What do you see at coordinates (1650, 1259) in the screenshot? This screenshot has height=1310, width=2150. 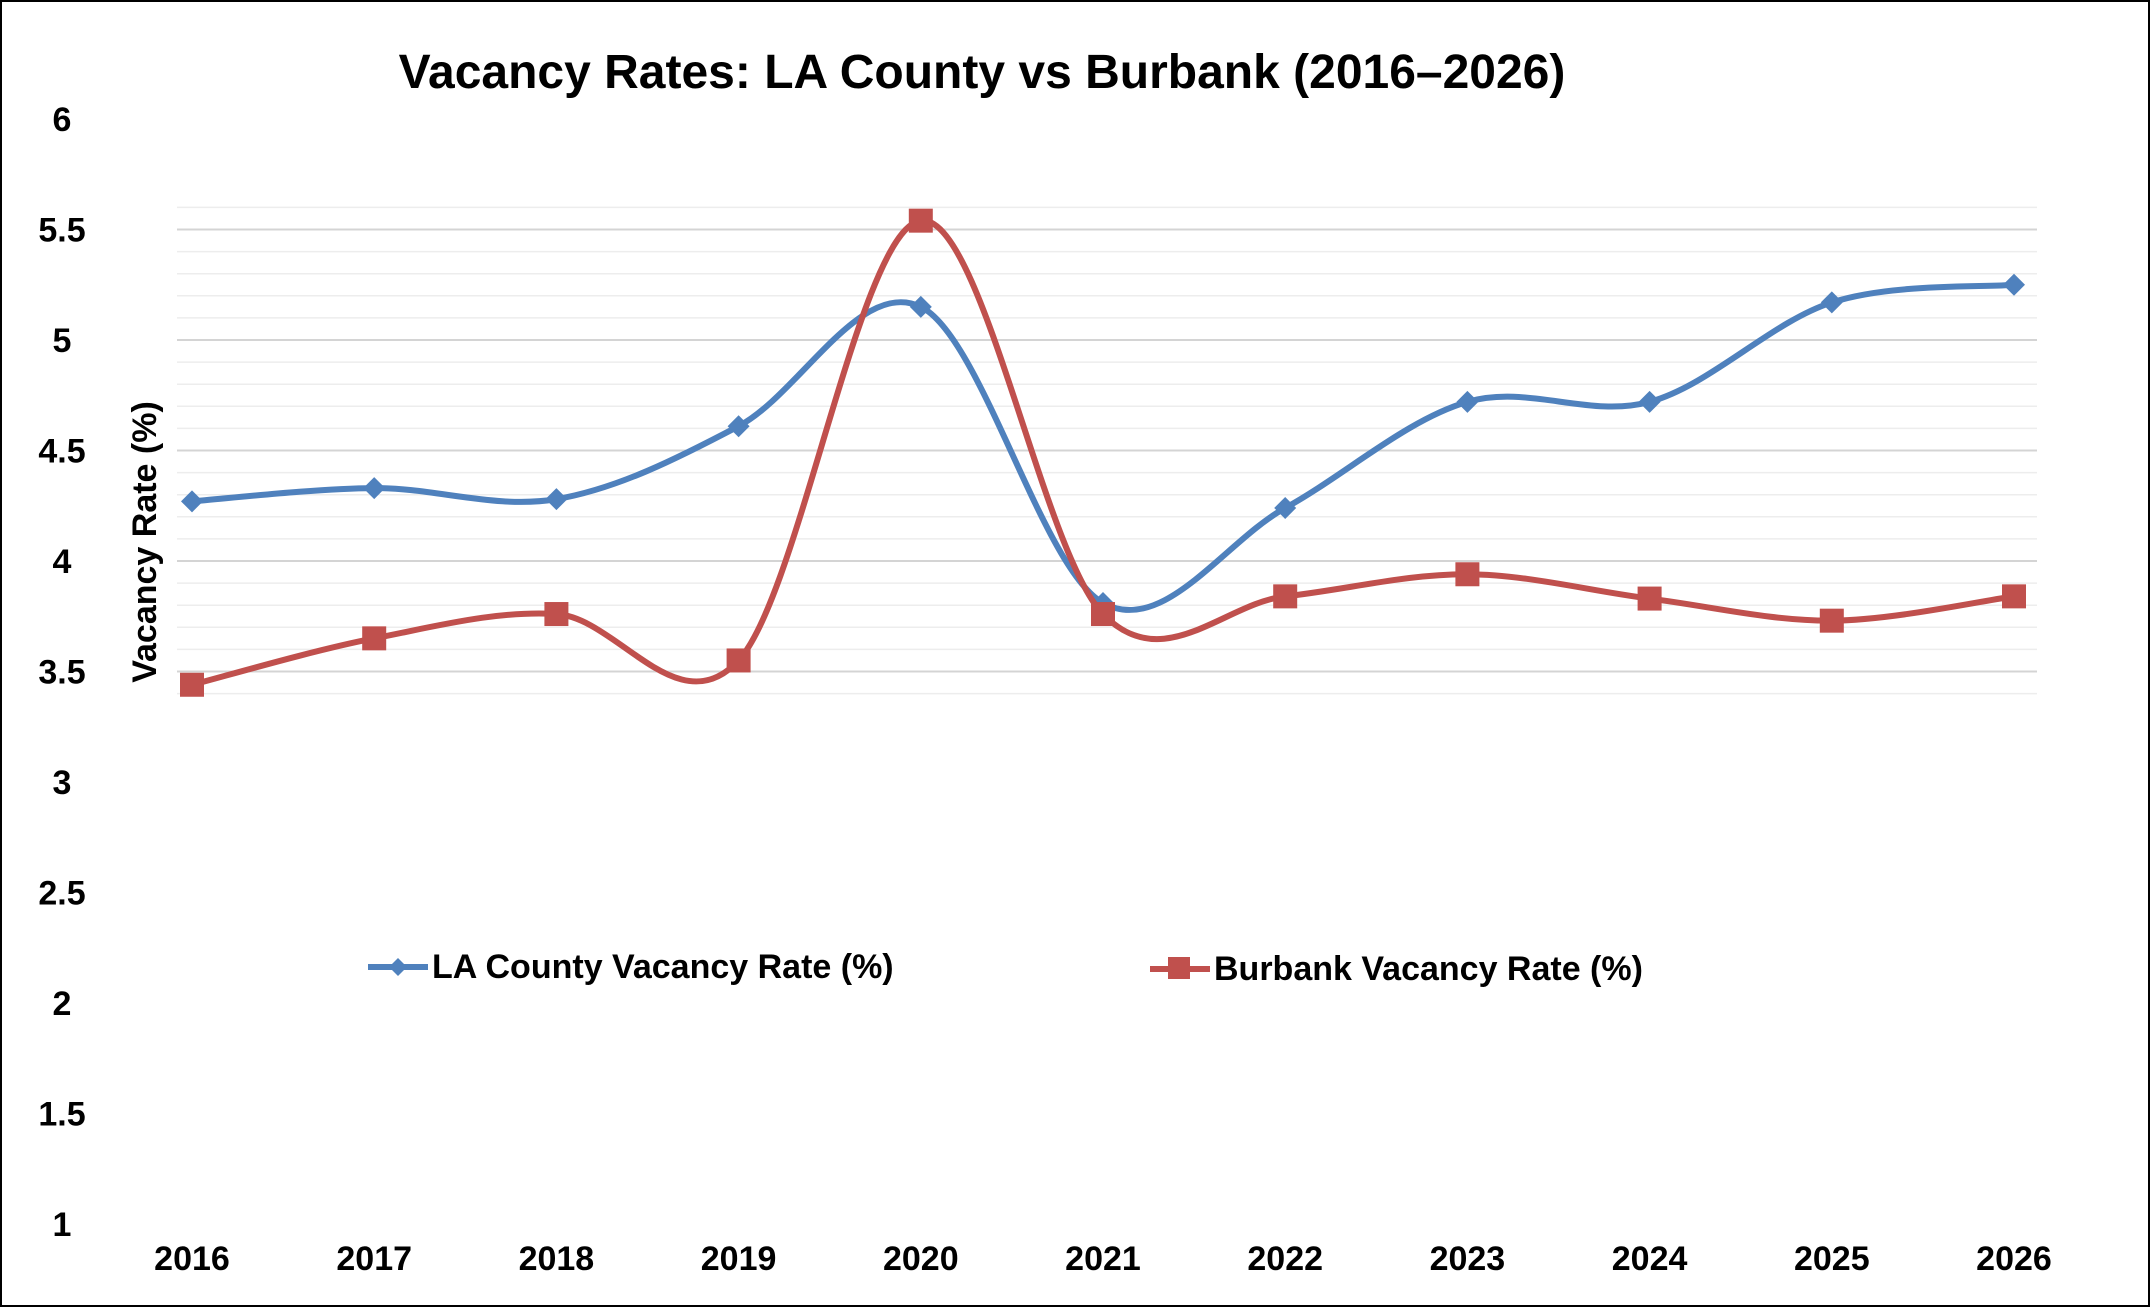 I see `x-tick-label: 2024` at bounding box center [1650, 1259].